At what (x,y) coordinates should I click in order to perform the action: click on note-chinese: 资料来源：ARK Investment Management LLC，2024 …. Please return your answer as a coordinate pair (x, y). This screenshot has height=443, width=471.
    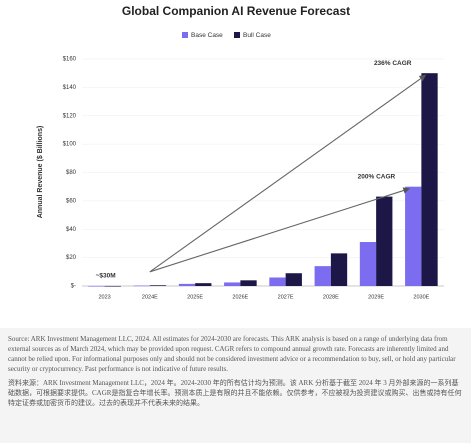
    Looking at the image, I should click on (235, 393).